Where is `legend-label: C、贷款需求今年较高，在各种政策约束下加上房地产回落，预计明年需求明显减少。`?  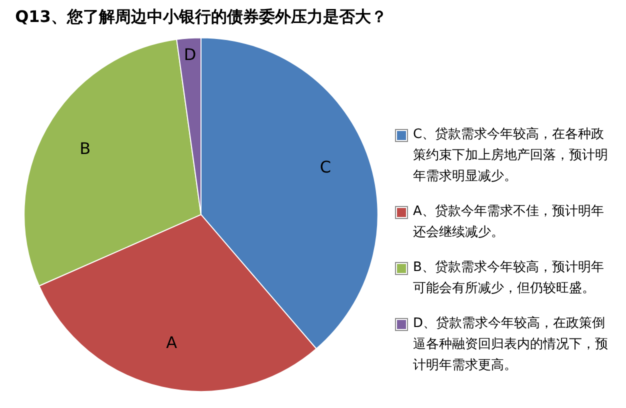 legend-label: C、贷款需求今年较高，在各种政策约束下加上房地产回落，预计明年需求明显减少。 is located at coordinates (511, 156).